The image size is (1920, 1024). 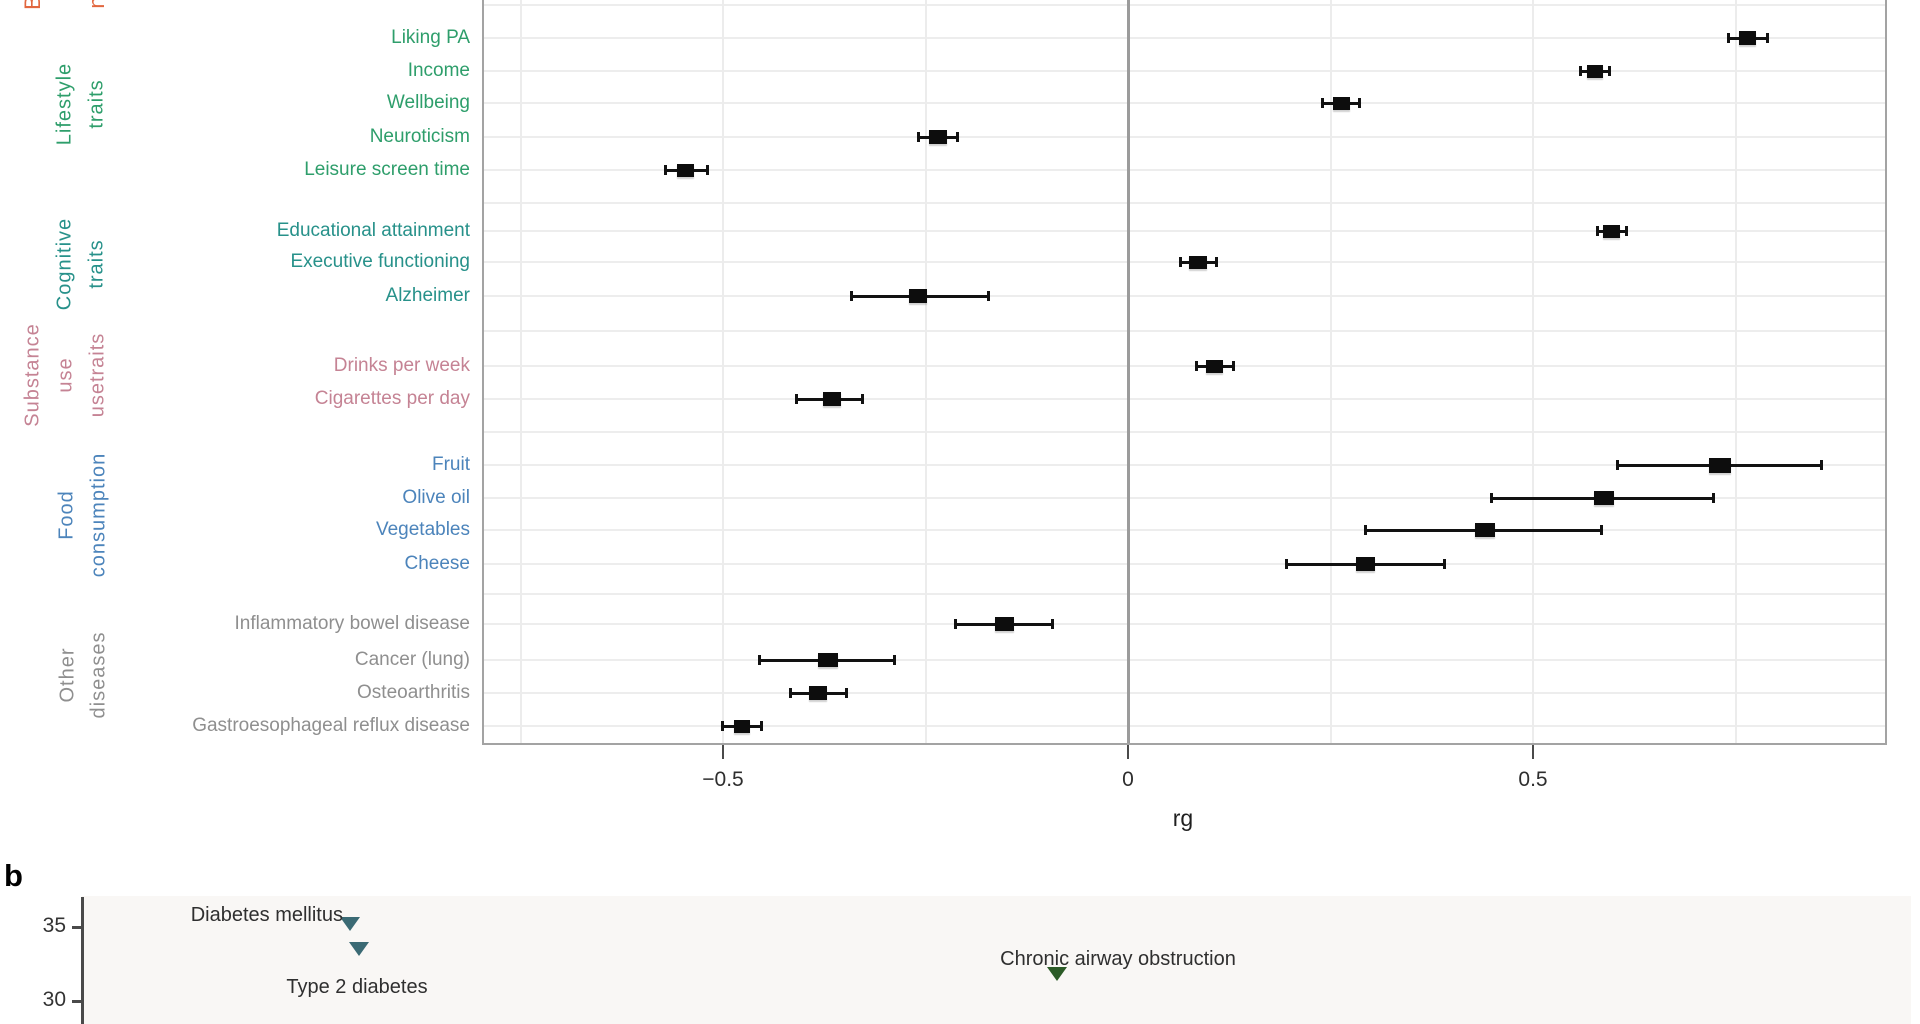 What do you see at coordinates (430, 37) in the screenshot?
I see `trait-label: Liking PA` at bounding box center [430, 37].